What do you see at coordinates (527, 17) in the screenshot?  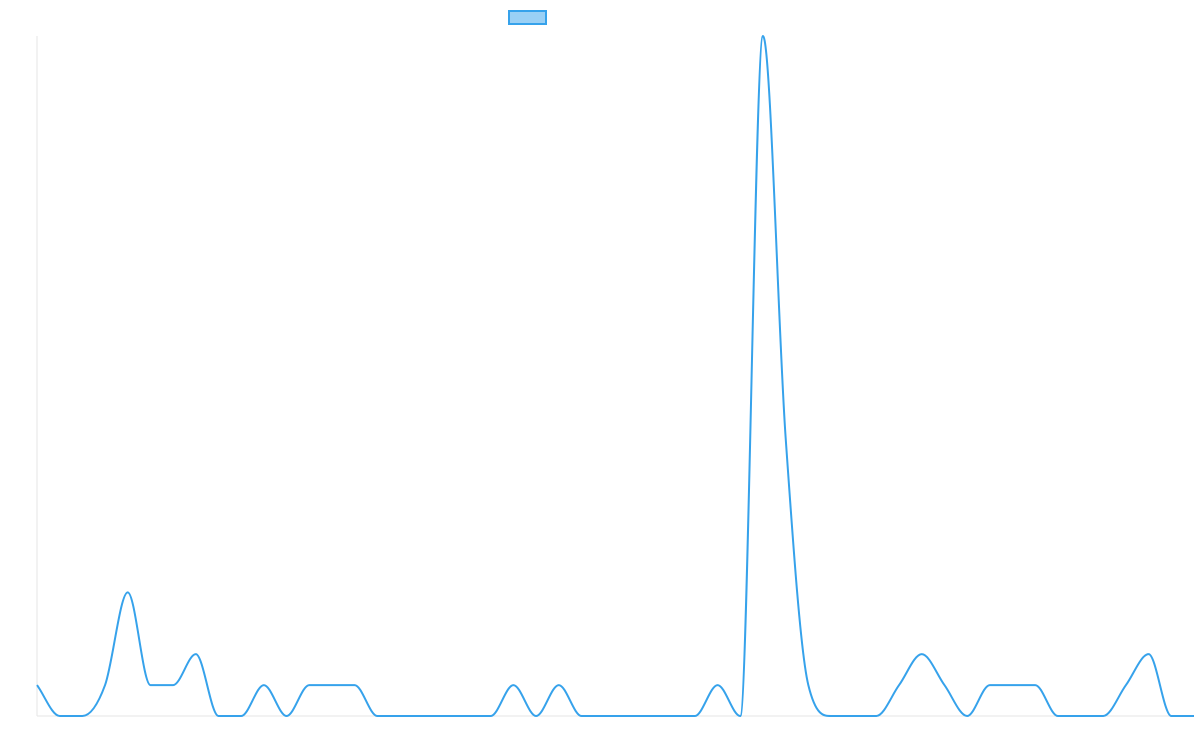 I see `legend-swatch` at bounding box center [527, 17].